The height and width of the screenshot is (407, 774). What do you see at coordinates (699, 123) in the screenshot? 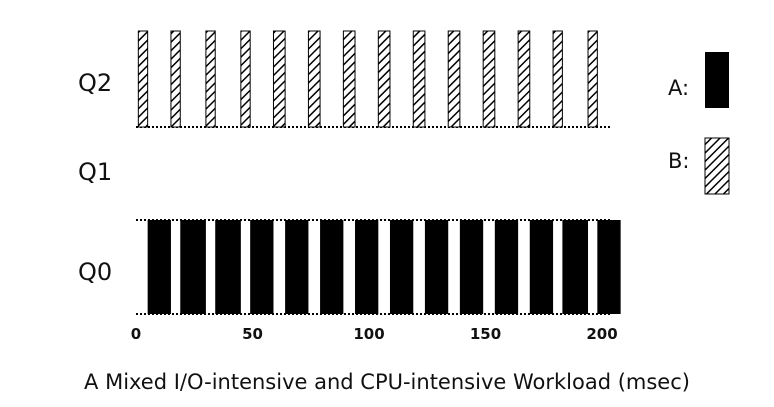
I see `legend-group: A: B:` at bounding box center [699, 123].